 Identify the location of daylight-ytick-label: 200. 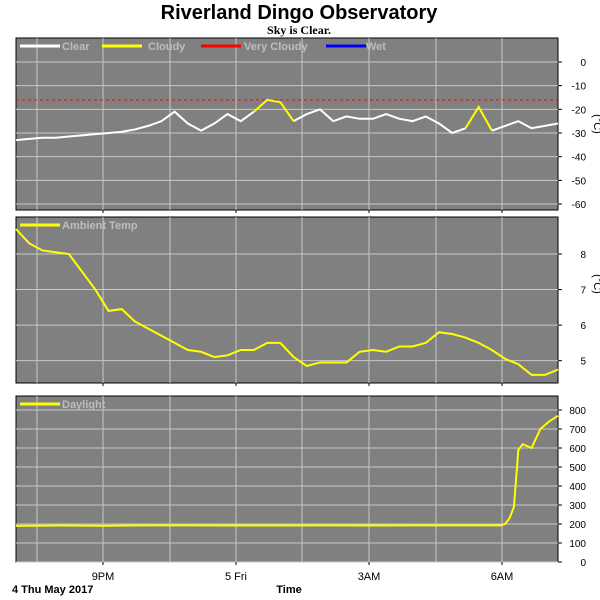
(577, 525).